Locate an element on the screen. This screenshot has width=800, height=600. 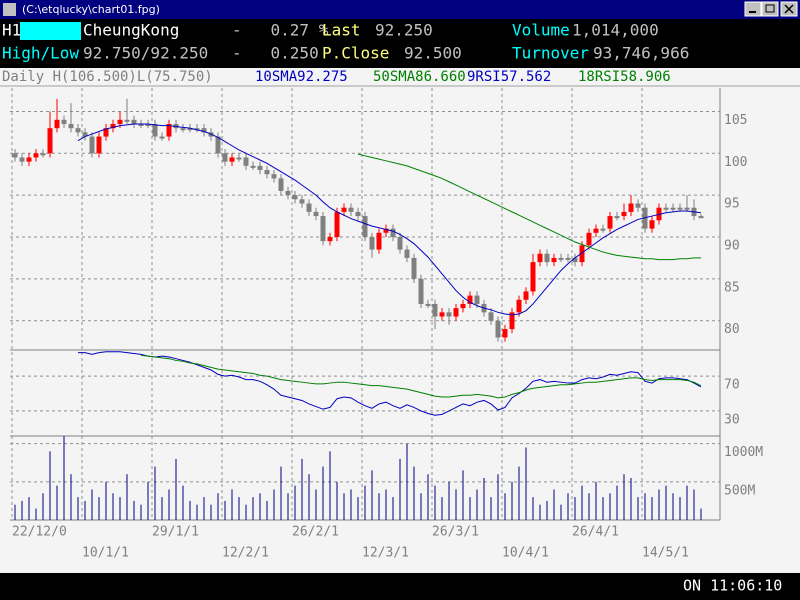
sma50-label: 50SMA86.660 is located at coordinates (419, 77).